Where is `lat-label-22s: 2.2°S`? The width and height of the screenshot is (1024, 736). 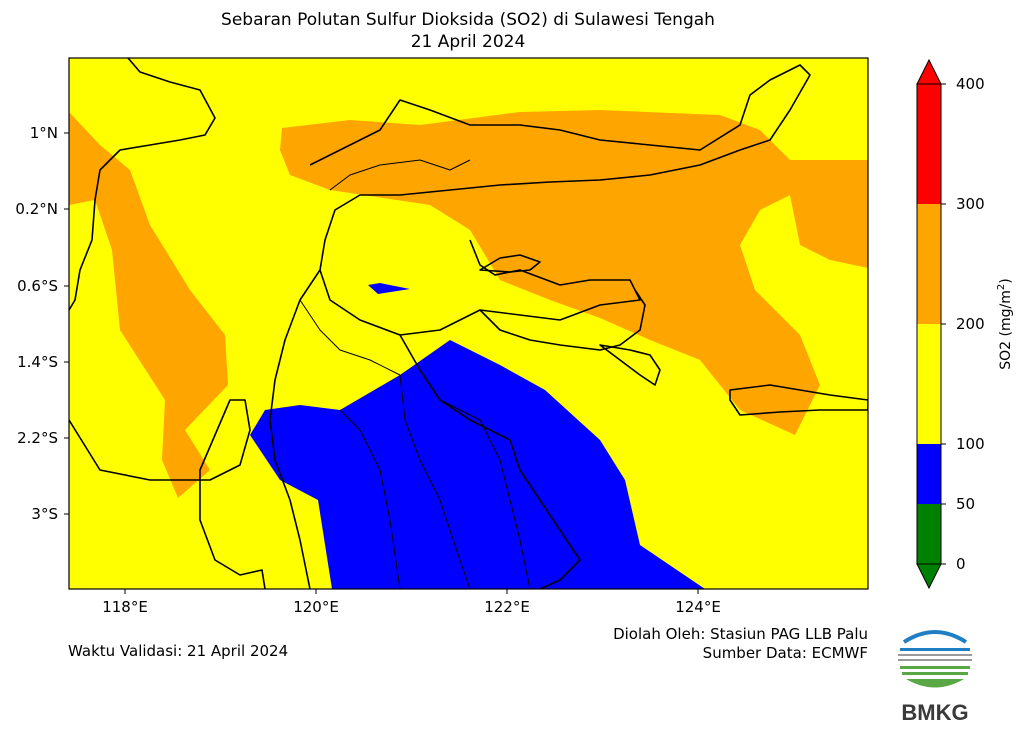
lat-label-22s: 2.2°S is located at coordinates (37, 438).